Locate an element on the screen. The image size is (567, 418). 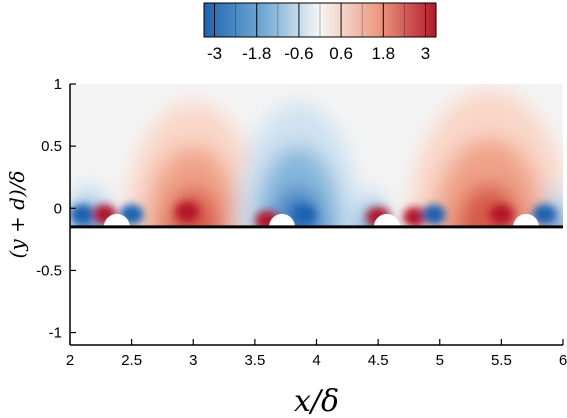
x-axis-label: x/δ is located at coordinates (316, 401).